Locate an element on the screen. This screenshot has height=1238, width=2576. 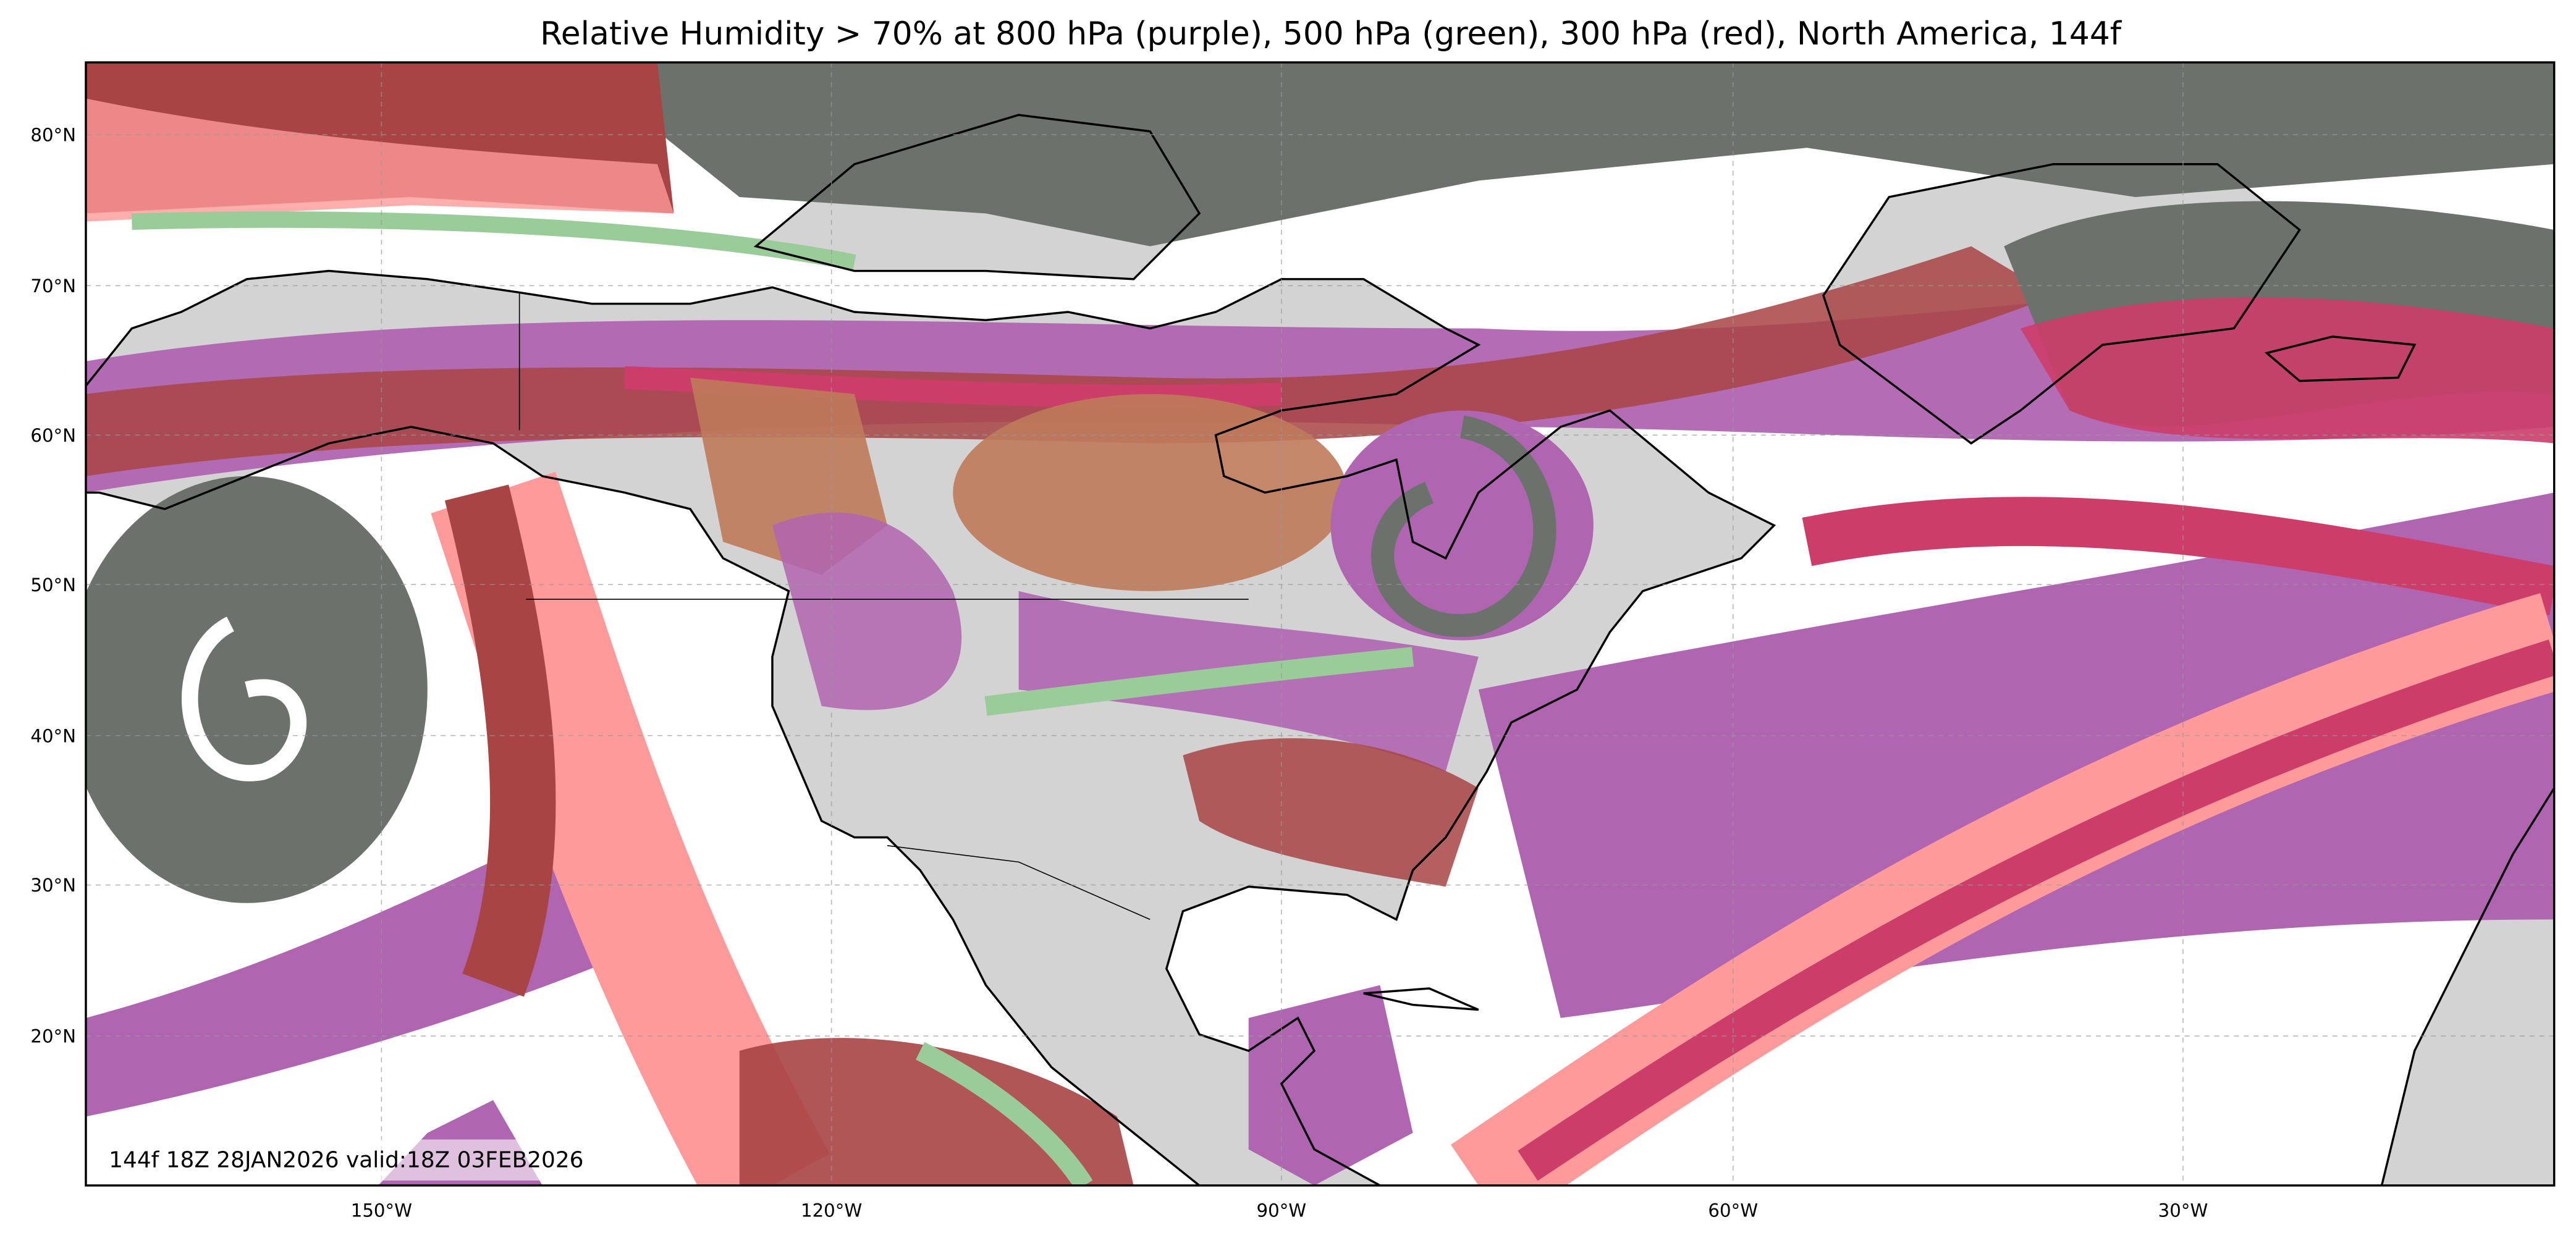
rh-purple-central-us is located at coordinates (867, 611).